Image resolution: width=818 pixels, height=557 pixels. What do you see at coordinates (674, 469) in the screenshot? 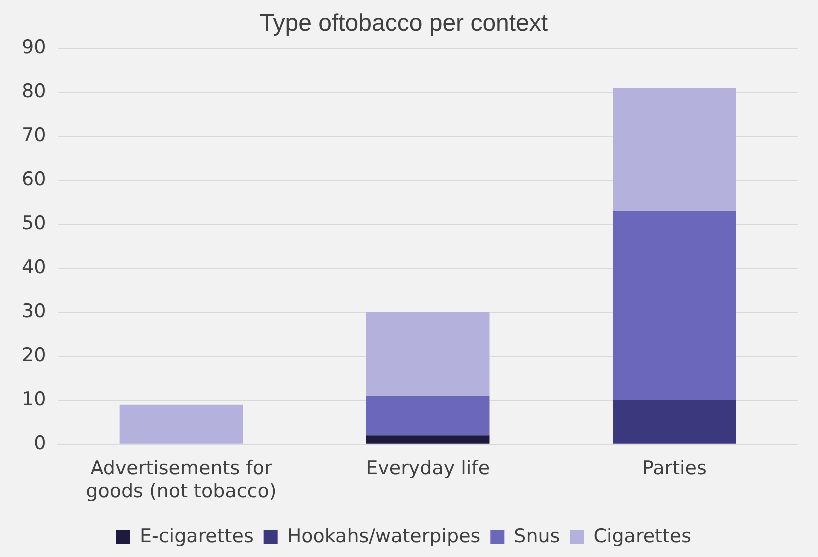
I see `x-tick-label: Parties` at bounding box center [674, 469].